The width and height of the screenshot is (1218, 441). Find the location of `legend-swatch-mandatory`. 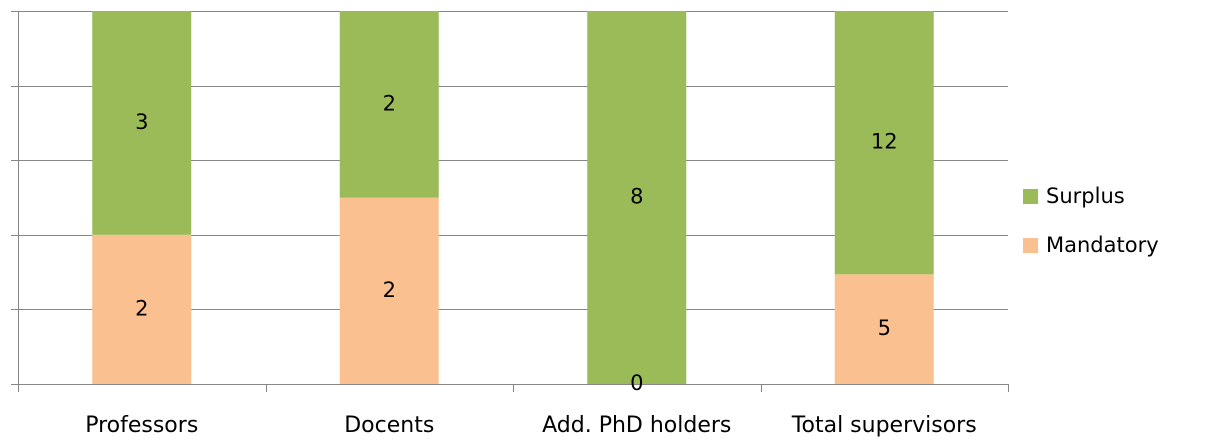

legend-swatch-mandatory is located at coordinates (1030, 245).